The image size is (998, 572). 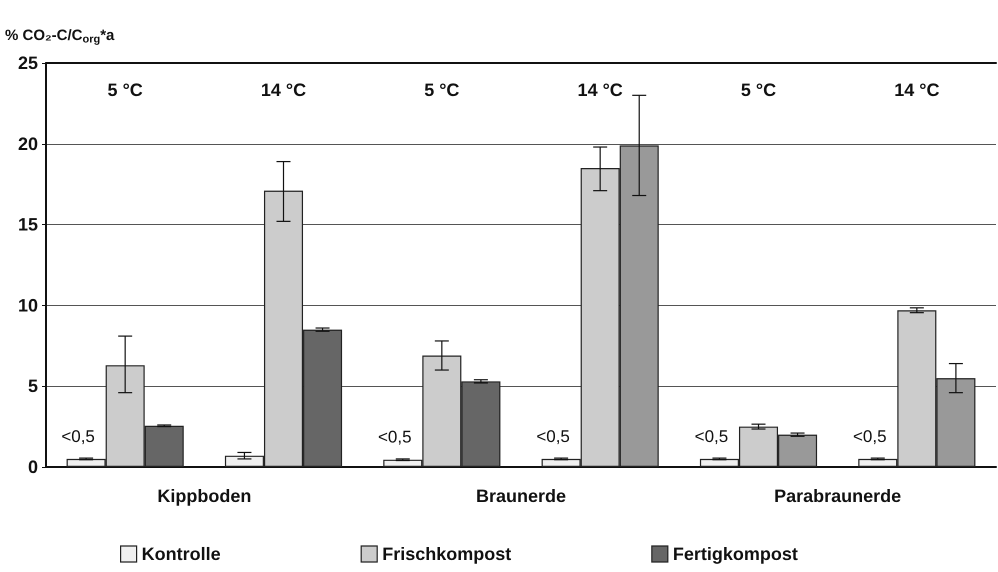 What do you see at coordinates (181, 554) in the screenshot?
I see `legend-label: Kontrolle` at bounding box center [181, 554].